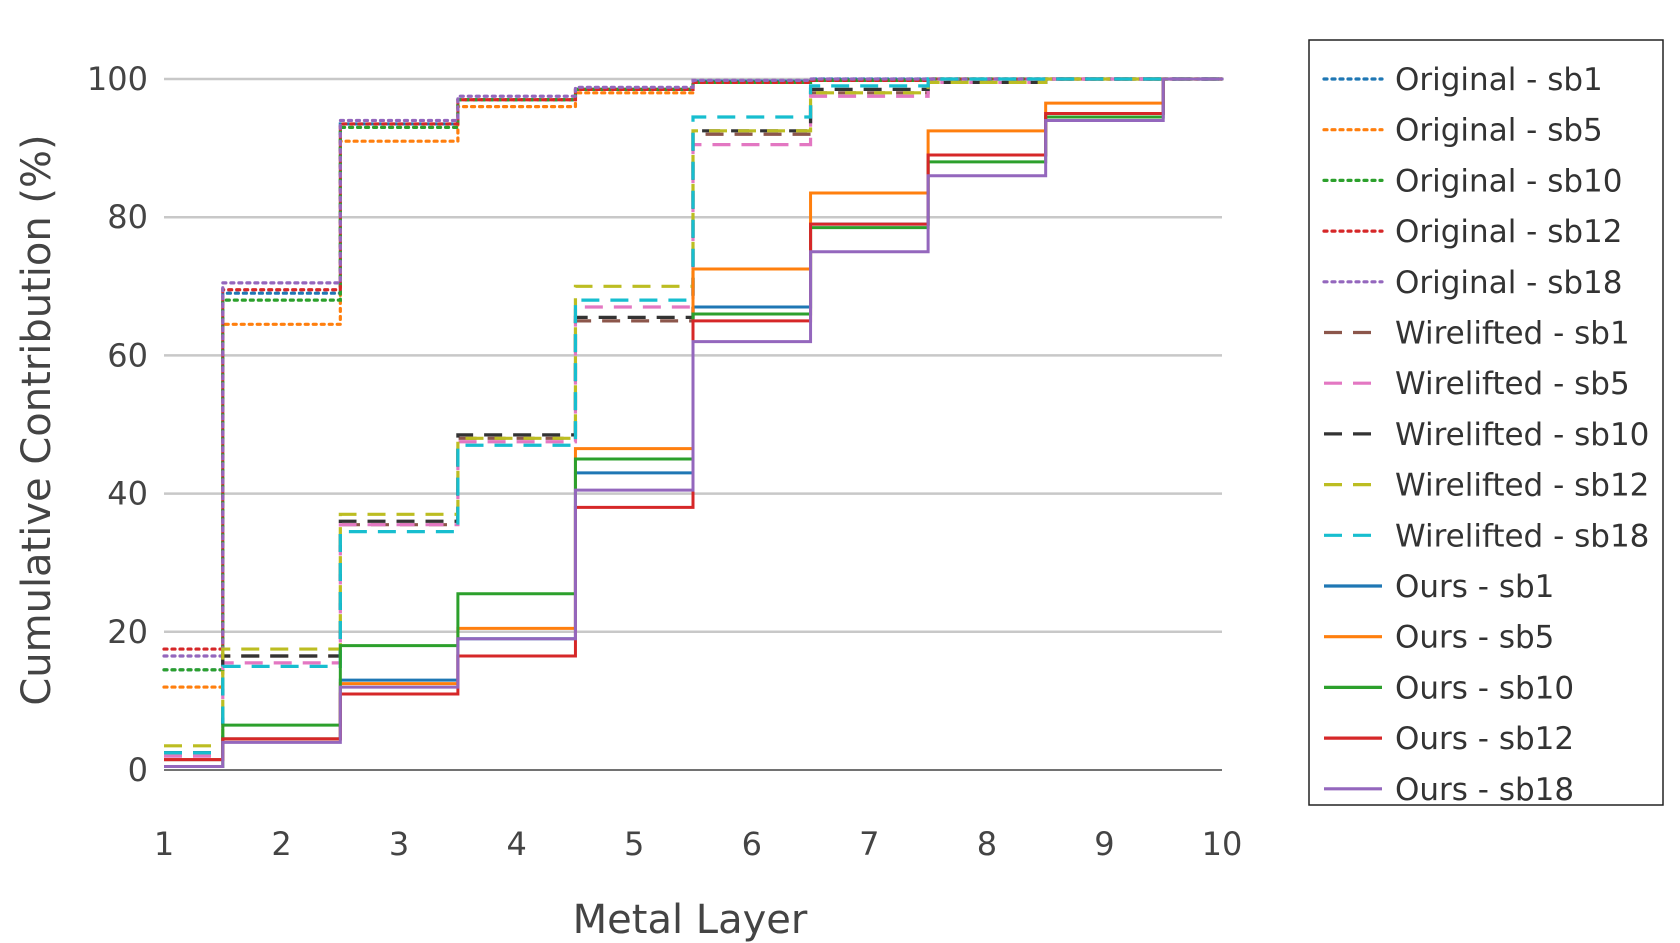 The image size is (1680, 943). I want to click on legend-label: Original - sb1, so click(1499, 80).